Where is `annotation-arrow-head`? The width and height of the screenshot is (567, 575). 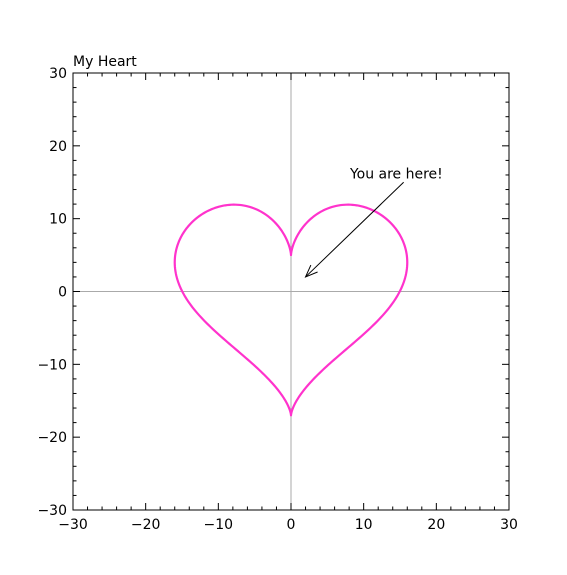 annotation-arrow-head is located at coordinates (311, 271).